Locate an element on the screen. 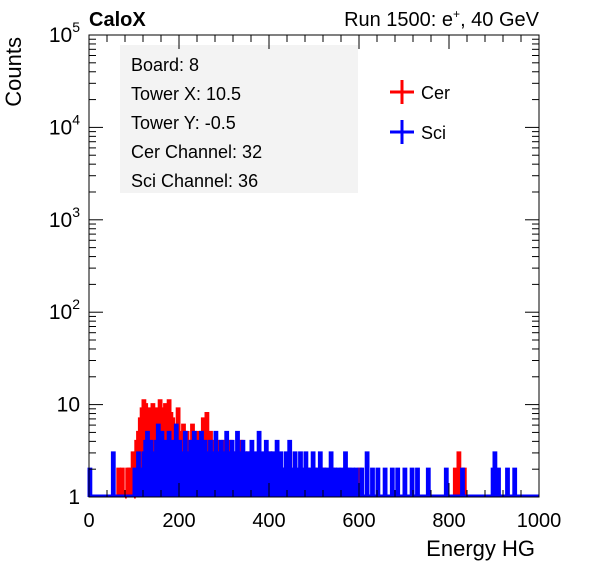 The image size is (596, 572). legend-cer: Cer is located at coordinates (420, 92).